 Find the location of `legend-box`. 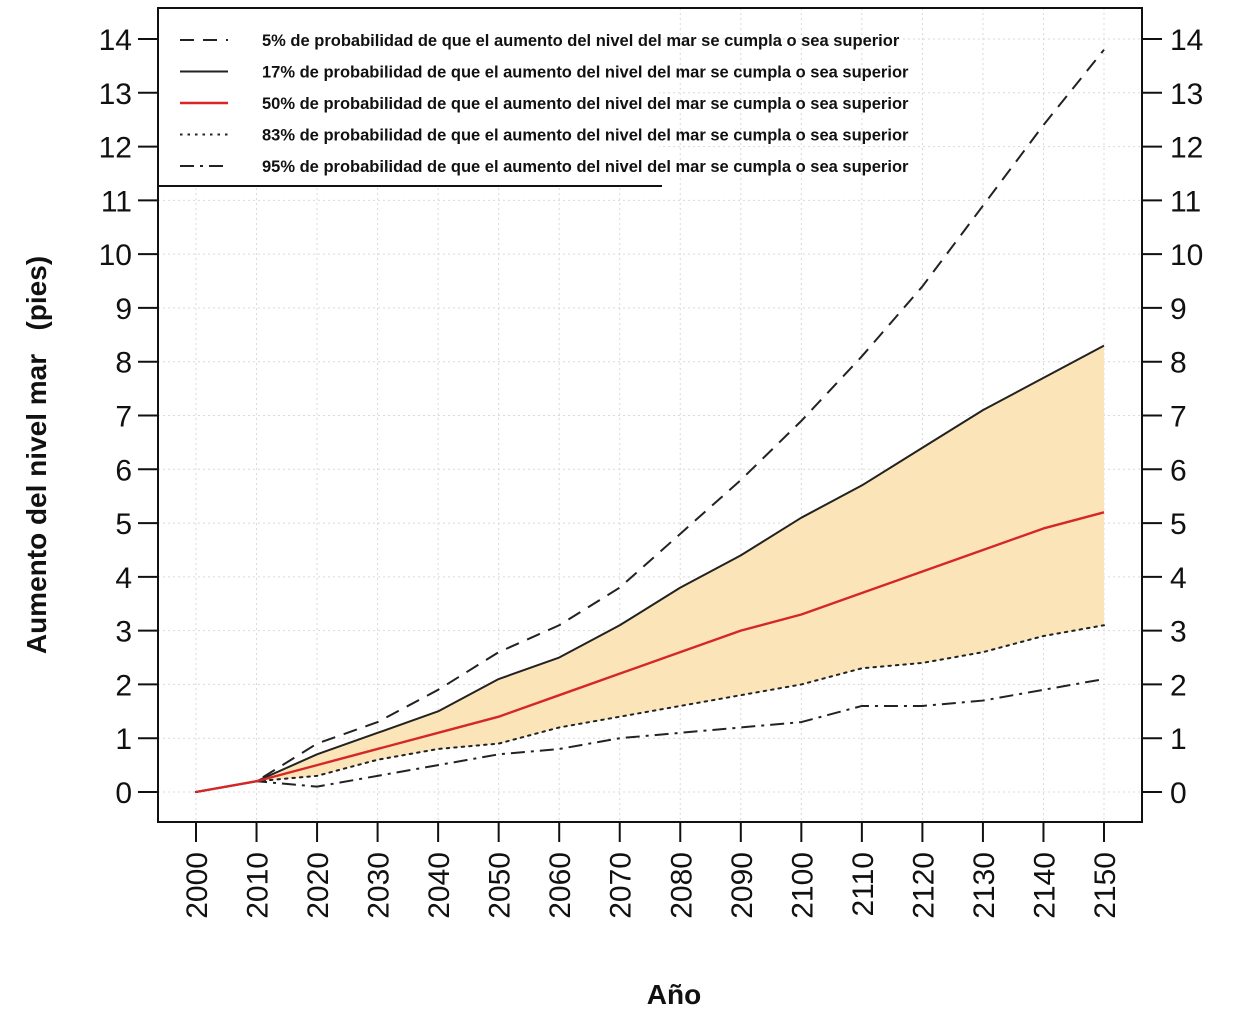

legend-box is located at coordinates (409, 98).